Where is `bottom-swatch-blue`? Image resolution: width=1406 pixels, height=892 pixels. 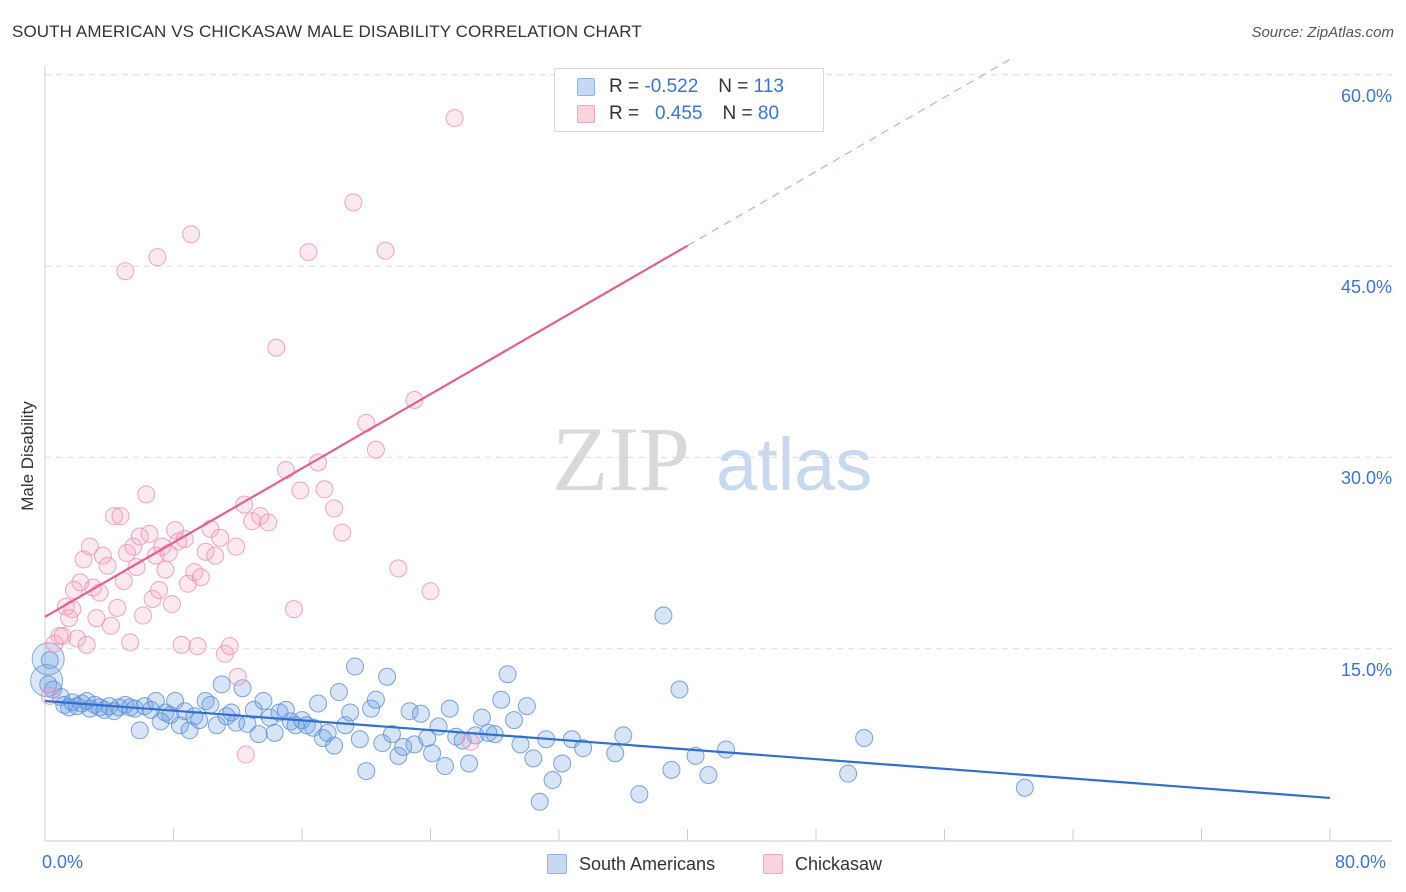
bottom-swatch-blue is located at coordinates (557, 864).